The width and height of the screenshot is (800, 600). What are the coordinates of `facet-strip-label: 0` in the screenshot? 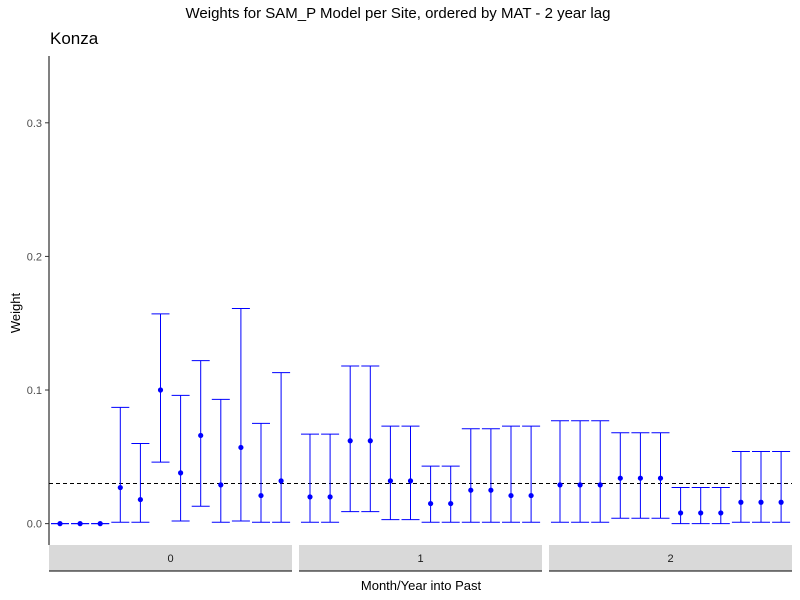 It's located at (170, 559).